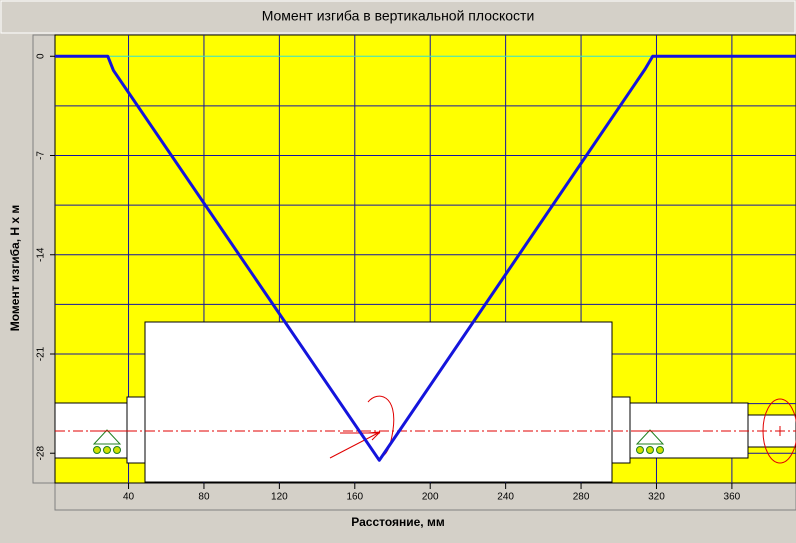  Describe the element at coordinates (732, 497) in the screenshot. I see `x-tick-label: 360` at that location.